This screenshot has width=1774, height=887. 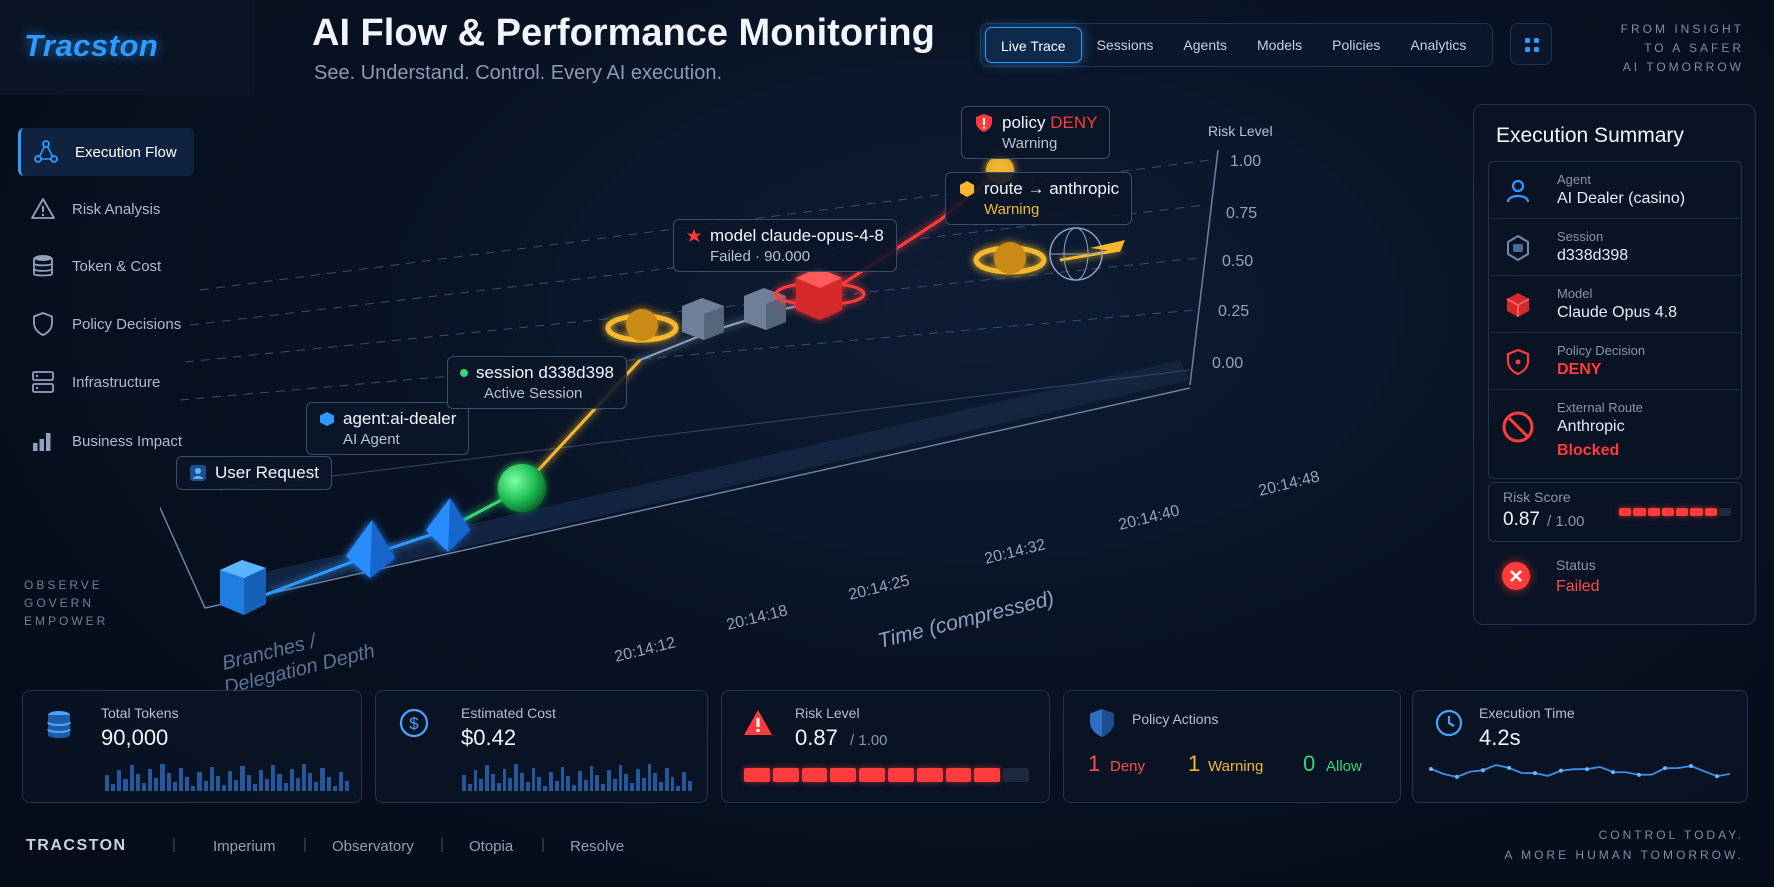 I want to click on footer-link-resolve: Resolve, so click(x=597, y=846).